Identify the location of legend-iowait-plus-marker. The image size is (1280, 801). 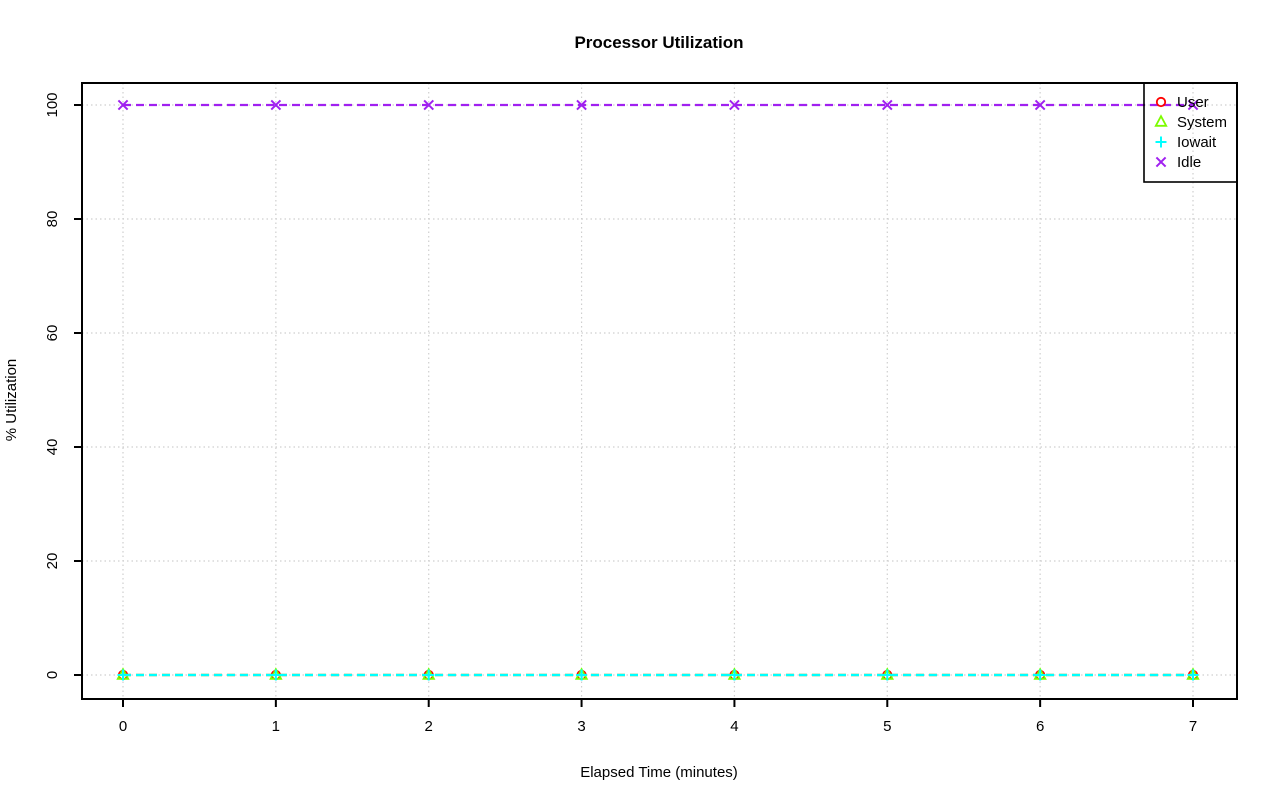
(1161, 142).